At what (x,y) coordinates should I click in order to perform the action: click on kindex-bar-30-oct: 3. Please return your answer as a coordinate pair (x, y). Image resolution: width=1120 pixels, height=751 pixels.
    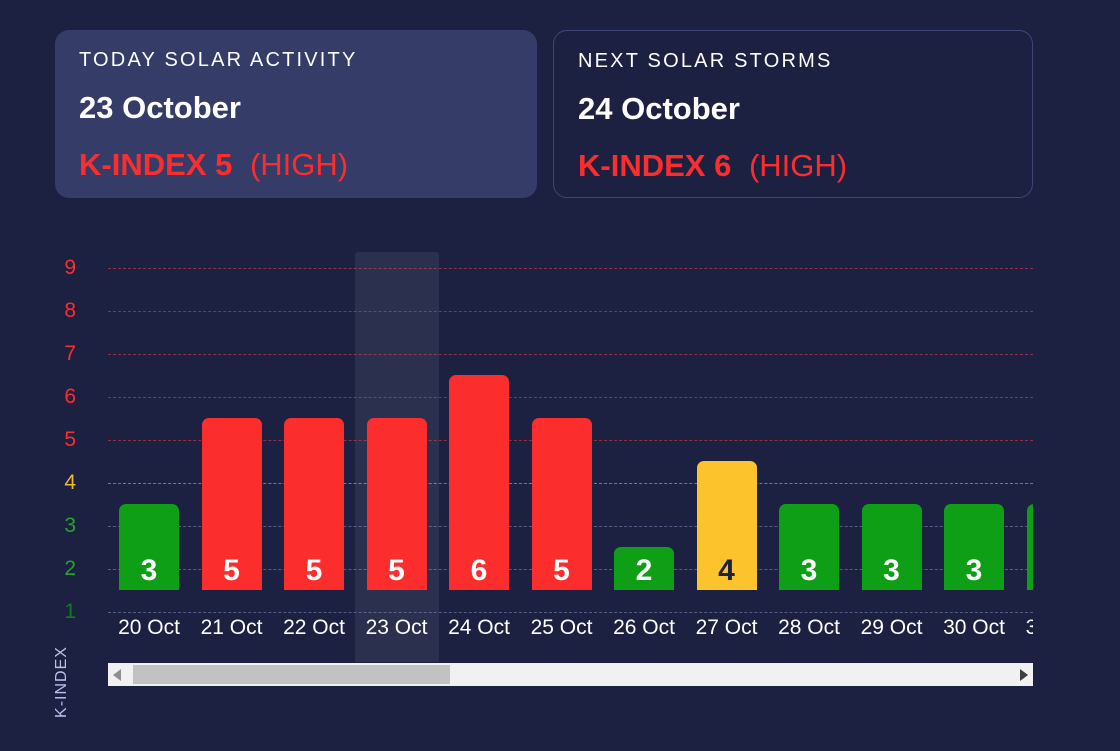
    Looking at the image, I should click on (974, 547).